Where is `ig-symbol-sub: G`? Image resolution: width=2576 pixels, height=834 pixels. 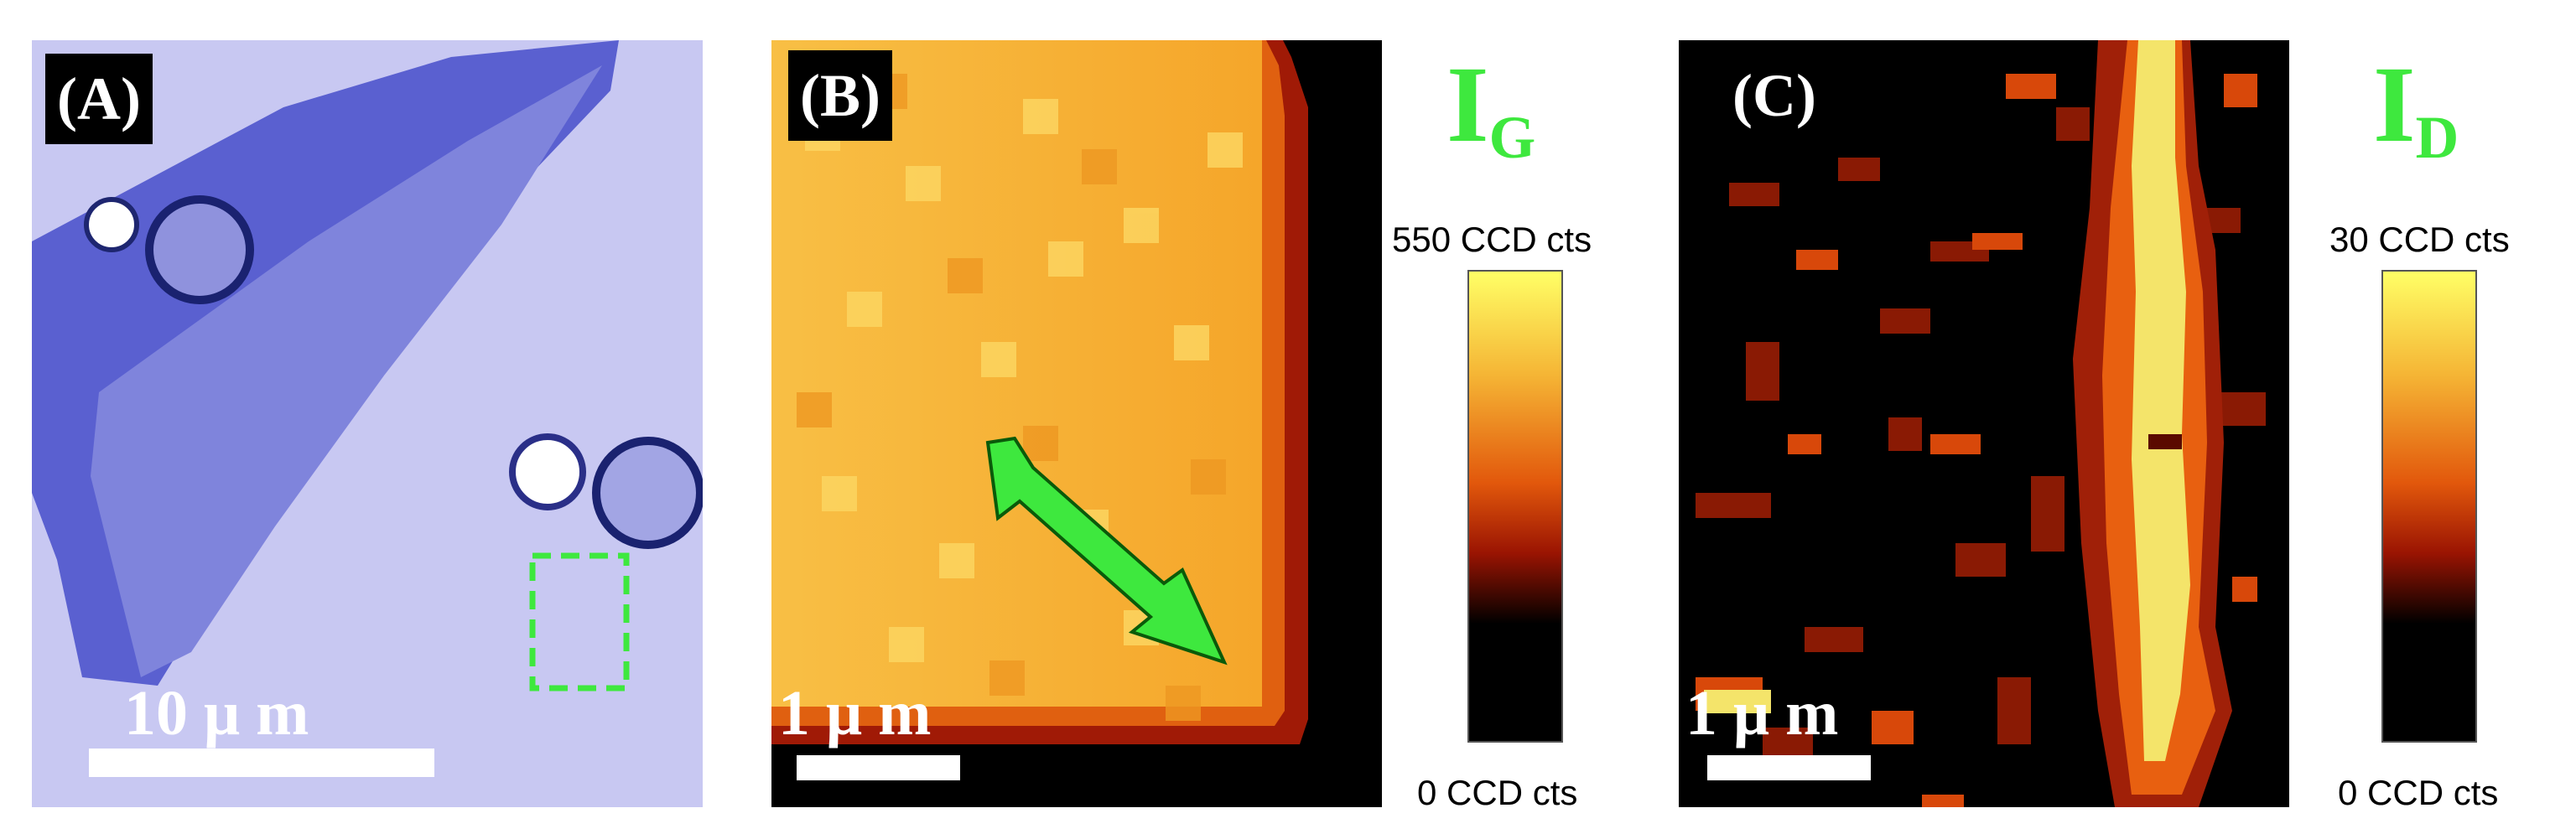 ig-symbol-sub: G is located at coordinates (1512, 138).